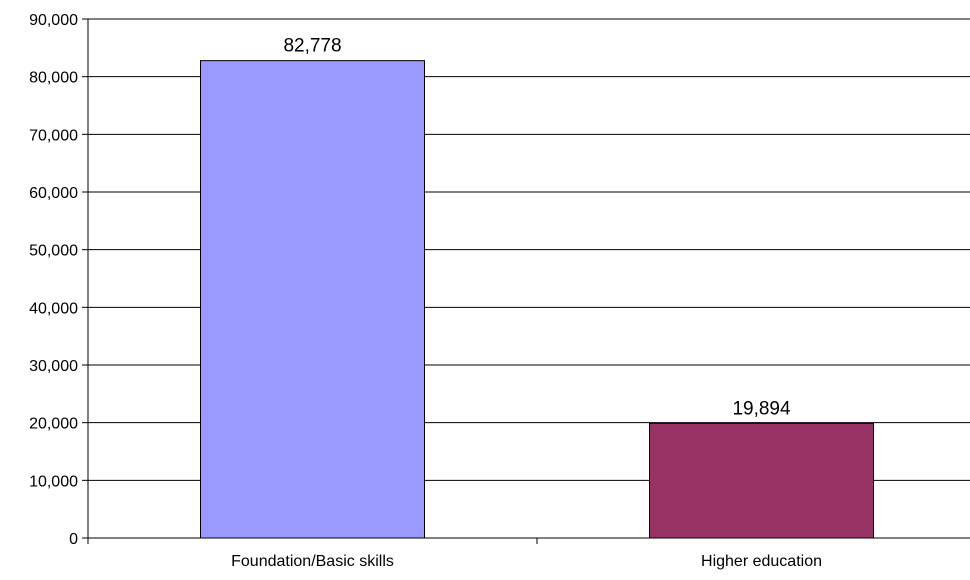 The width and height of the screenshot is (970, 580). What do you see at coordinates (312, 46) in the screenshot?
I see `data-label-1: 82,778` at bounding box center [312, 46].